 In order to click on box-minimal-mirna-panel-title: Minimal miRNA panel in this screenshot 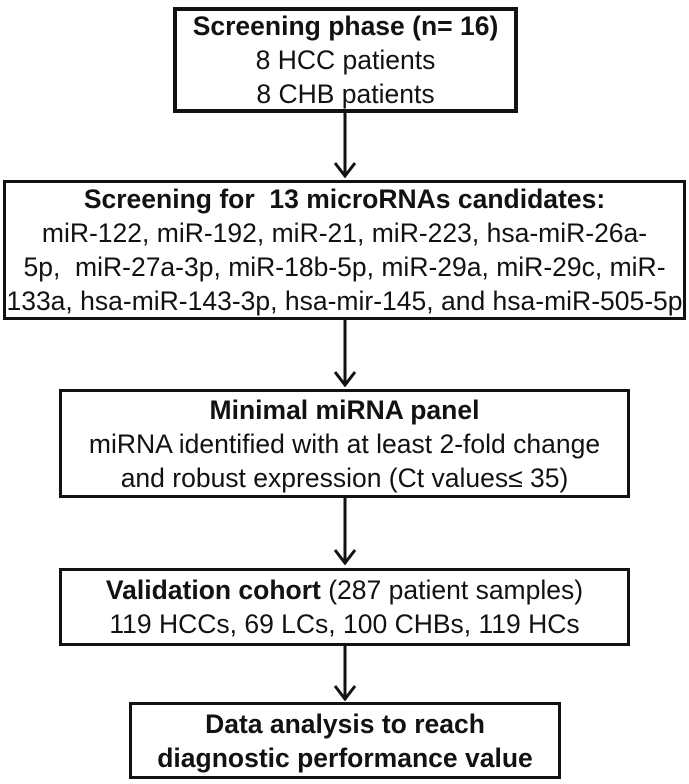, I will do `click(344, 409)`.